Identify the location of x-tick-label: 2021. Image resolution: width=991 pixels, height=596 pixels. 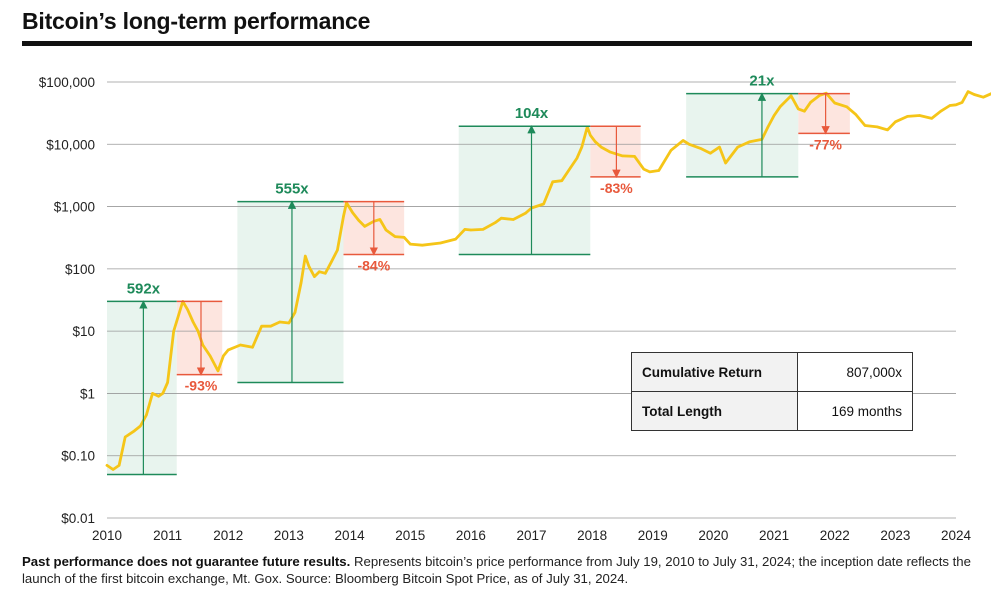
(774, 535).